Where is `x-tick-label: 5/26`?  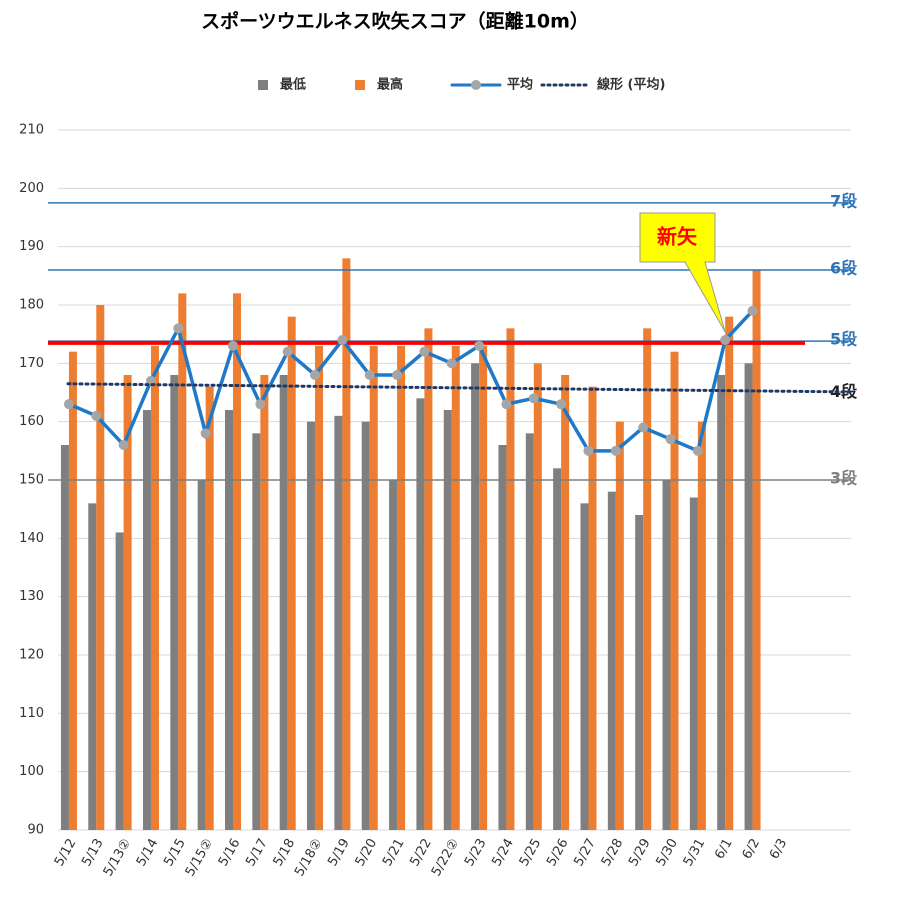 x-tick-label: 5/26 is located at coordinates (558, 852).